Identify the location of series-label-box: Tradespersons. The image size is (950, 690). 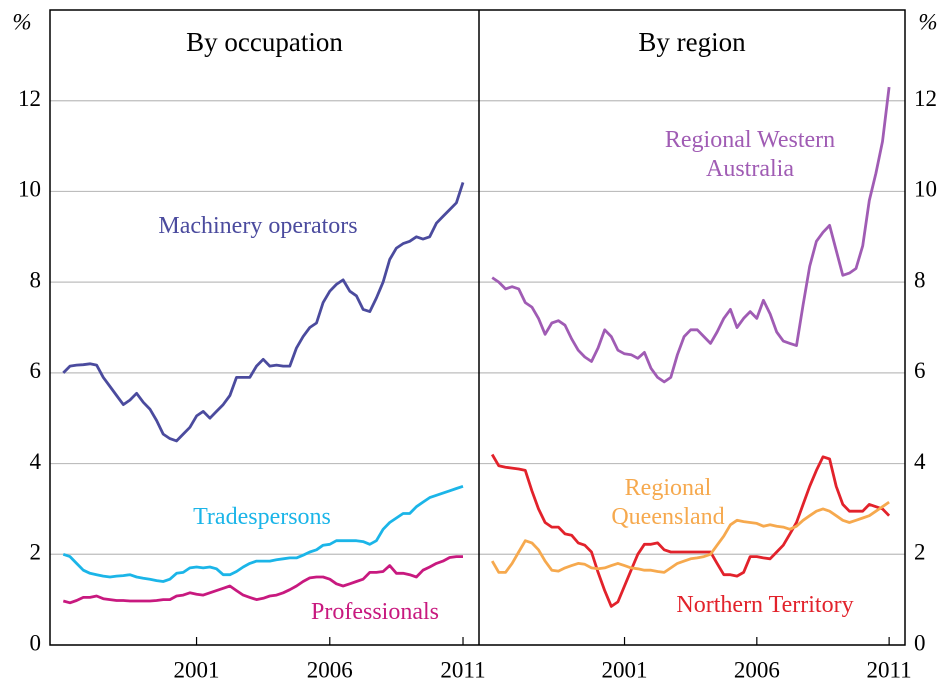
(262, 517).